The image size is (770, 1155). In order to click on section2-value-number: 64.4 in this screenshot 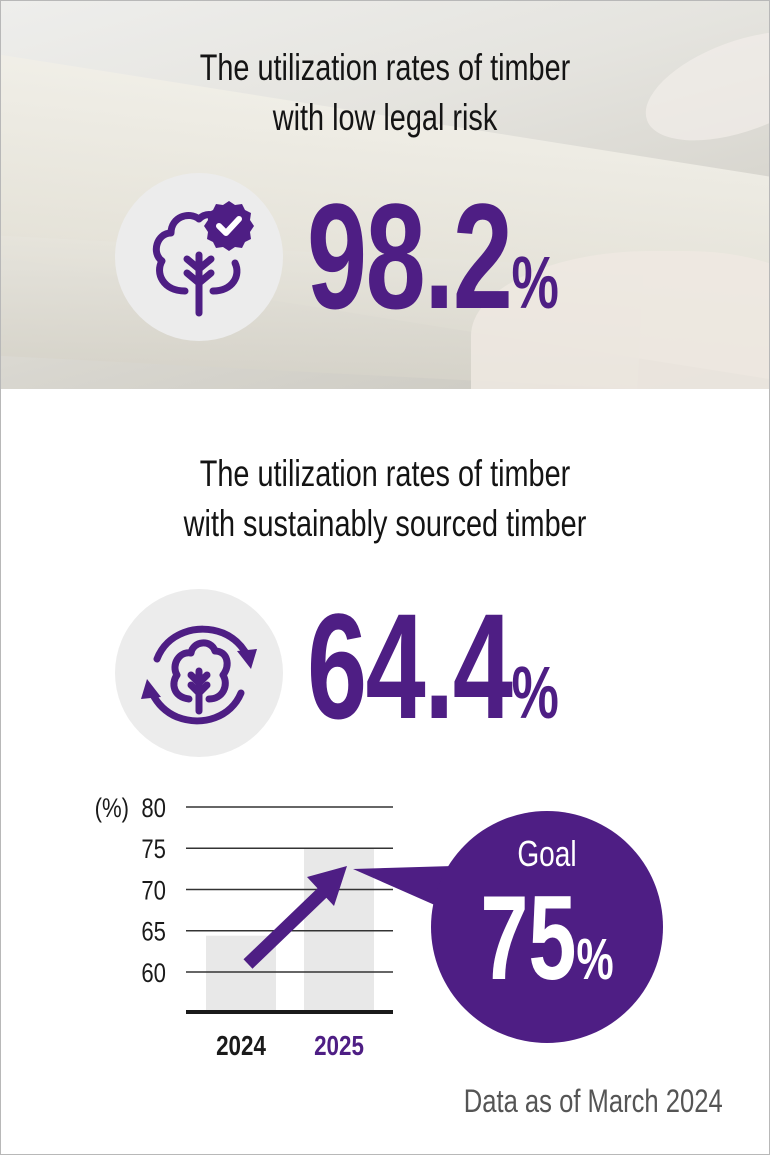, I will do `click(410, 666)`.